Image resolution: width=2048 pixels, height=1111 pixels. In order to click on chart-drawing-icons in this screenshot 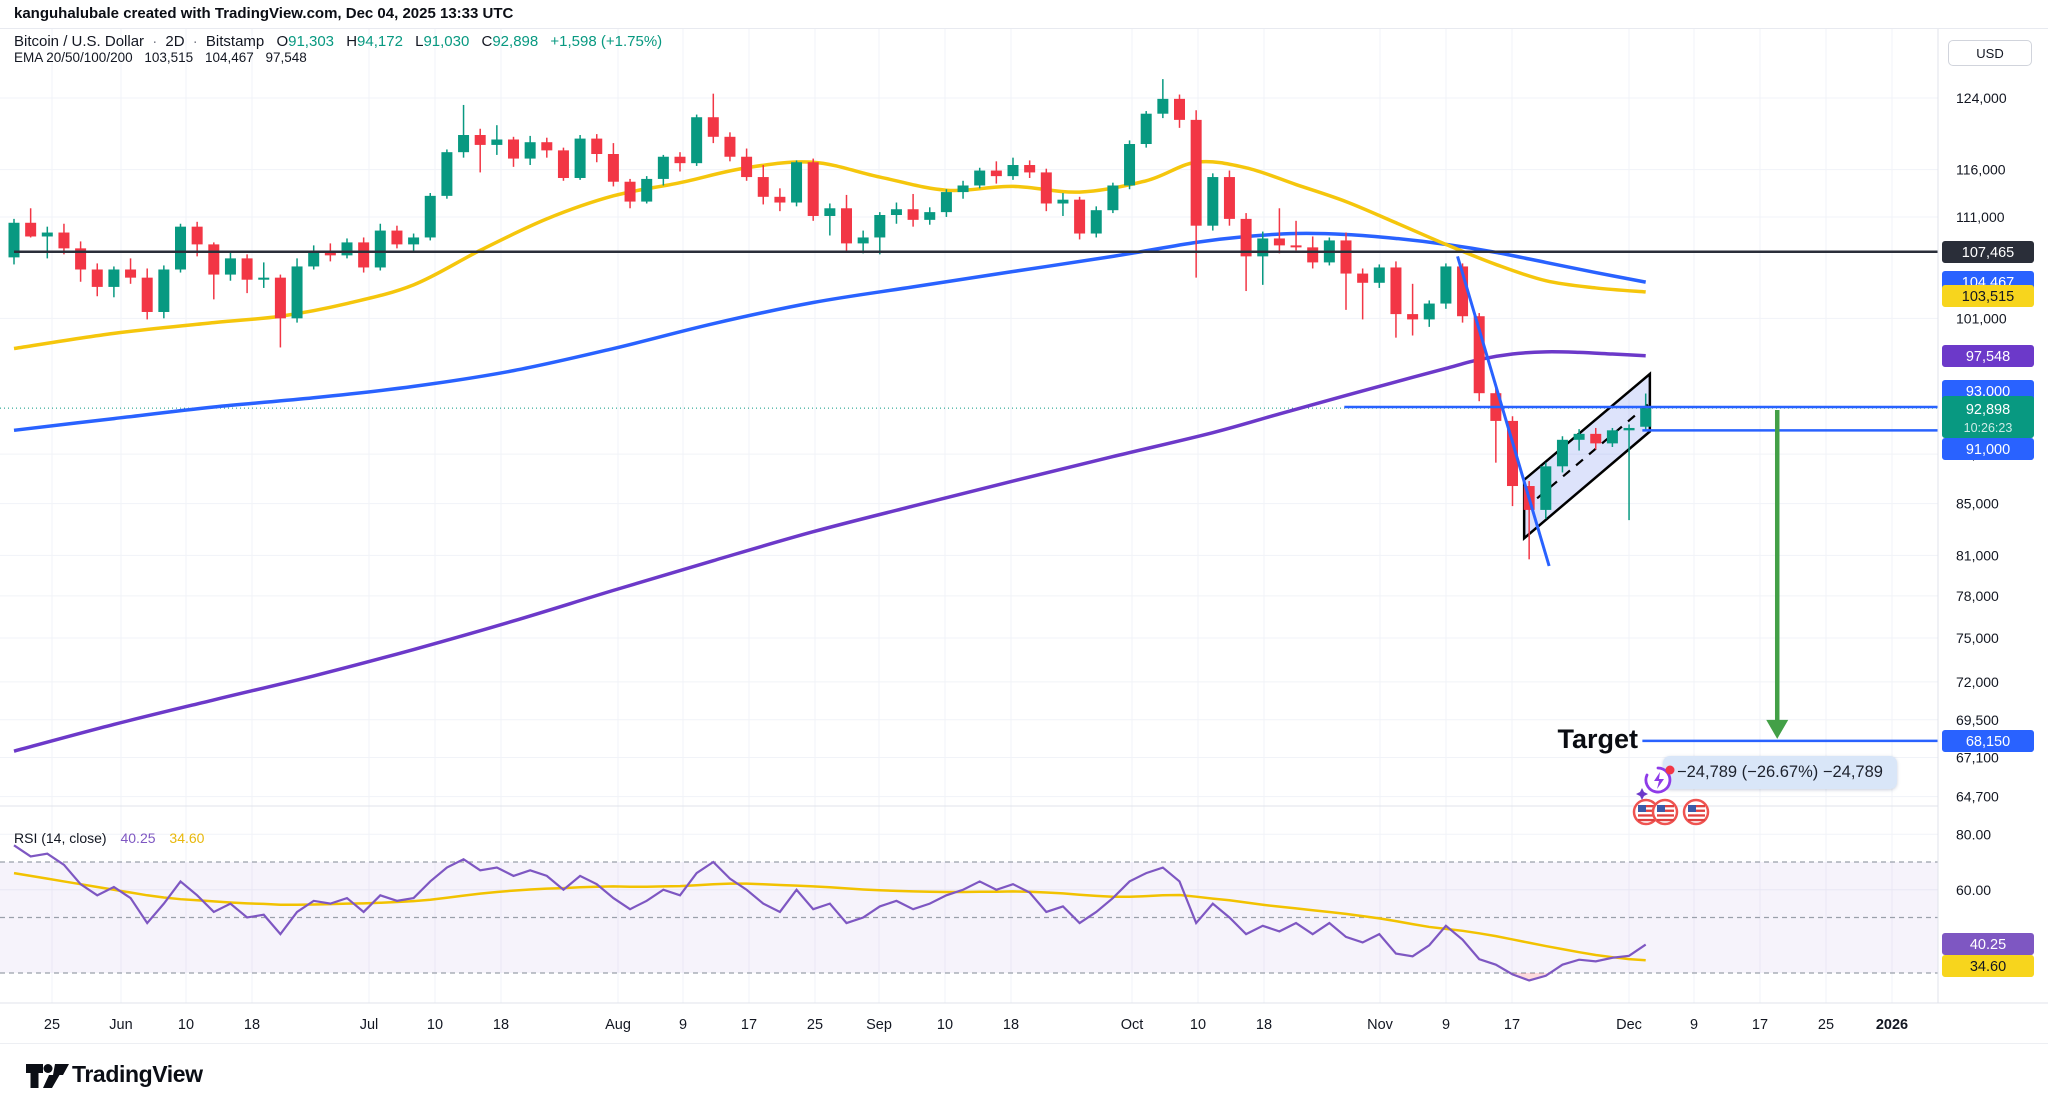, I will do `click(1675, 797)`.